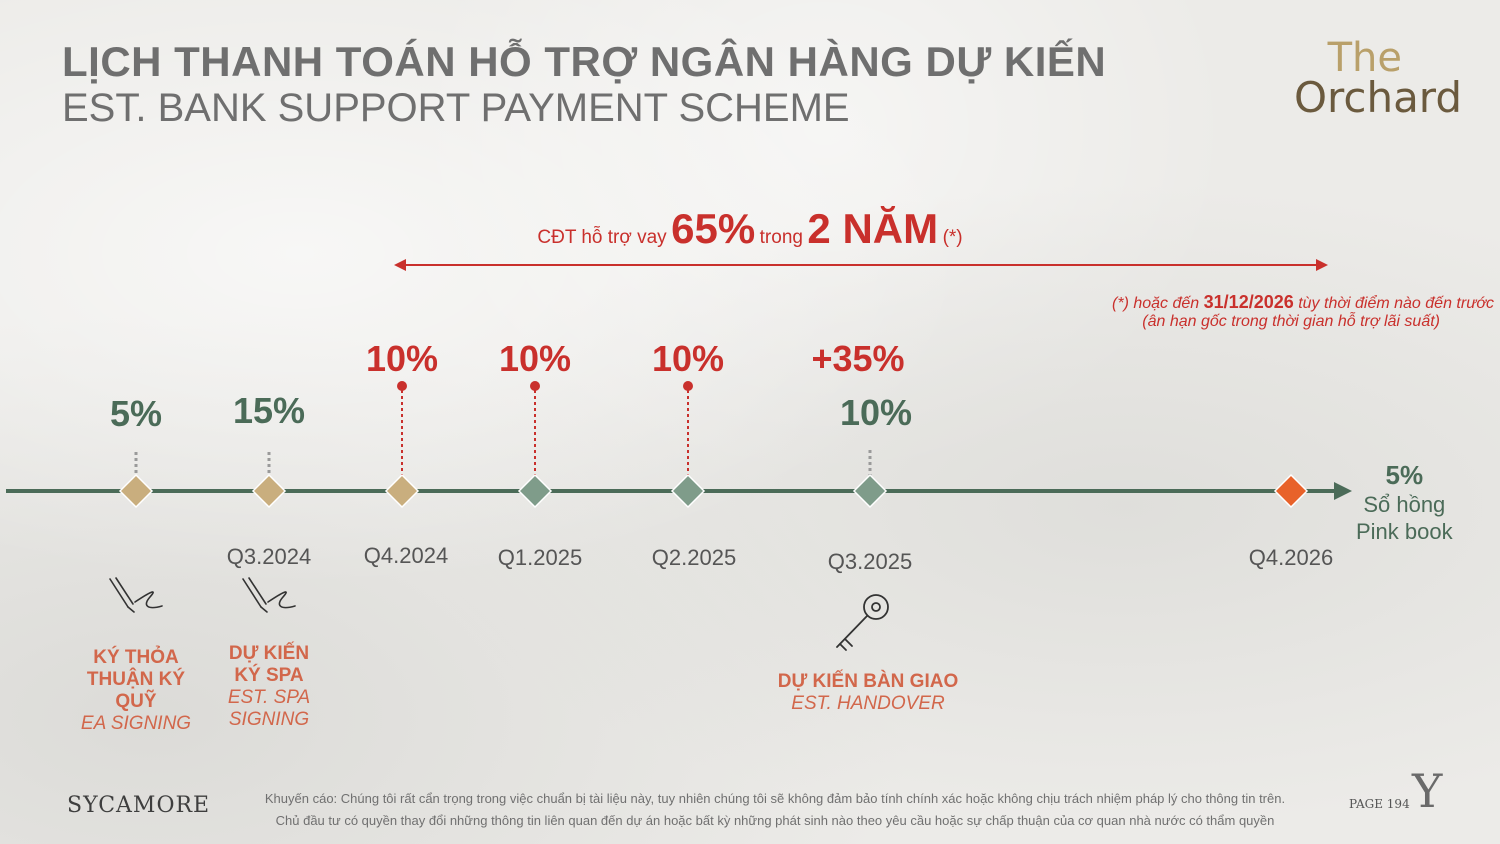  What do you see at coordinates (139, 805) in the screenshot?
I see `sycamore-logo: SYCAMORE` at bounding box center [139, 805].